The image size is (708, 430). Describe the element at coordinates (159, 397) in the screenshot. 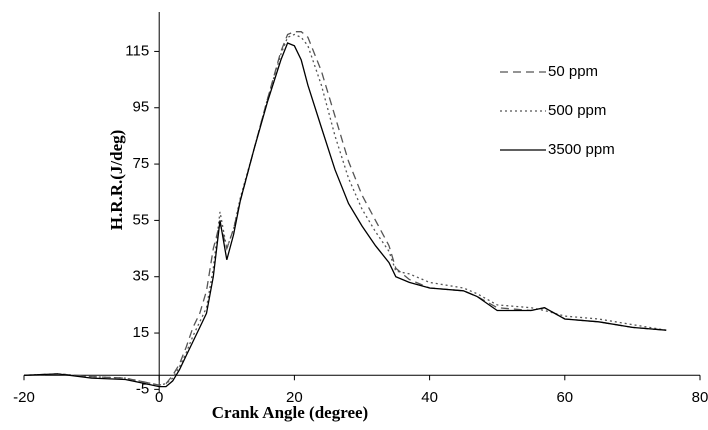

I see `x-tick-label: 0` at that location.